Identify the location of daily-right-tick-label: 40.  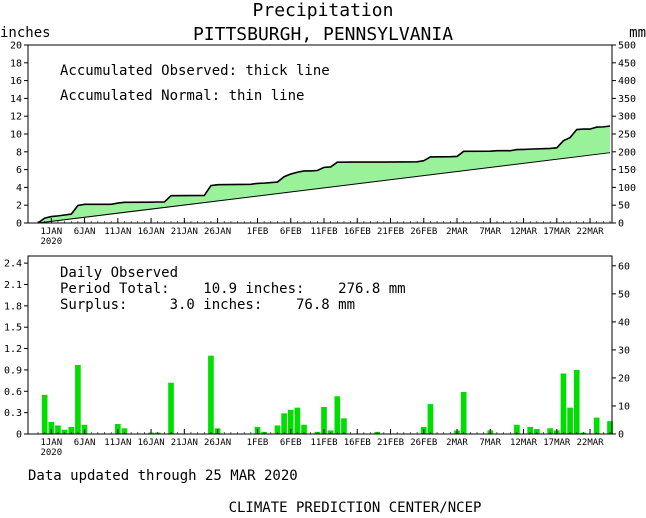
(624, 322).